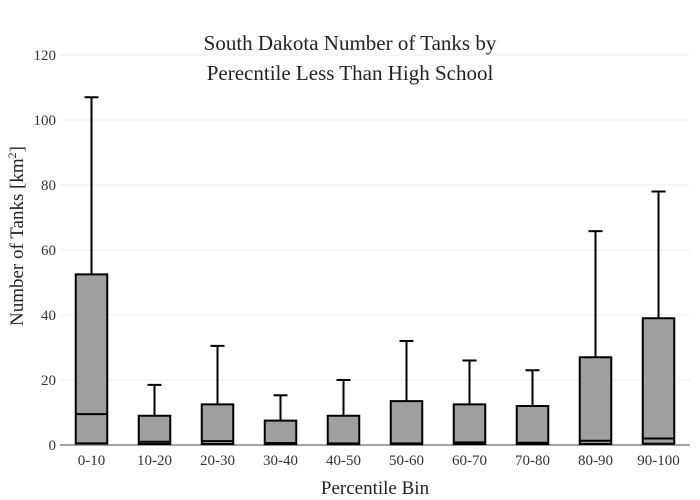 The image size is (700, 500). I want to click on x-tick-label: 80-90, so click(595, 461).